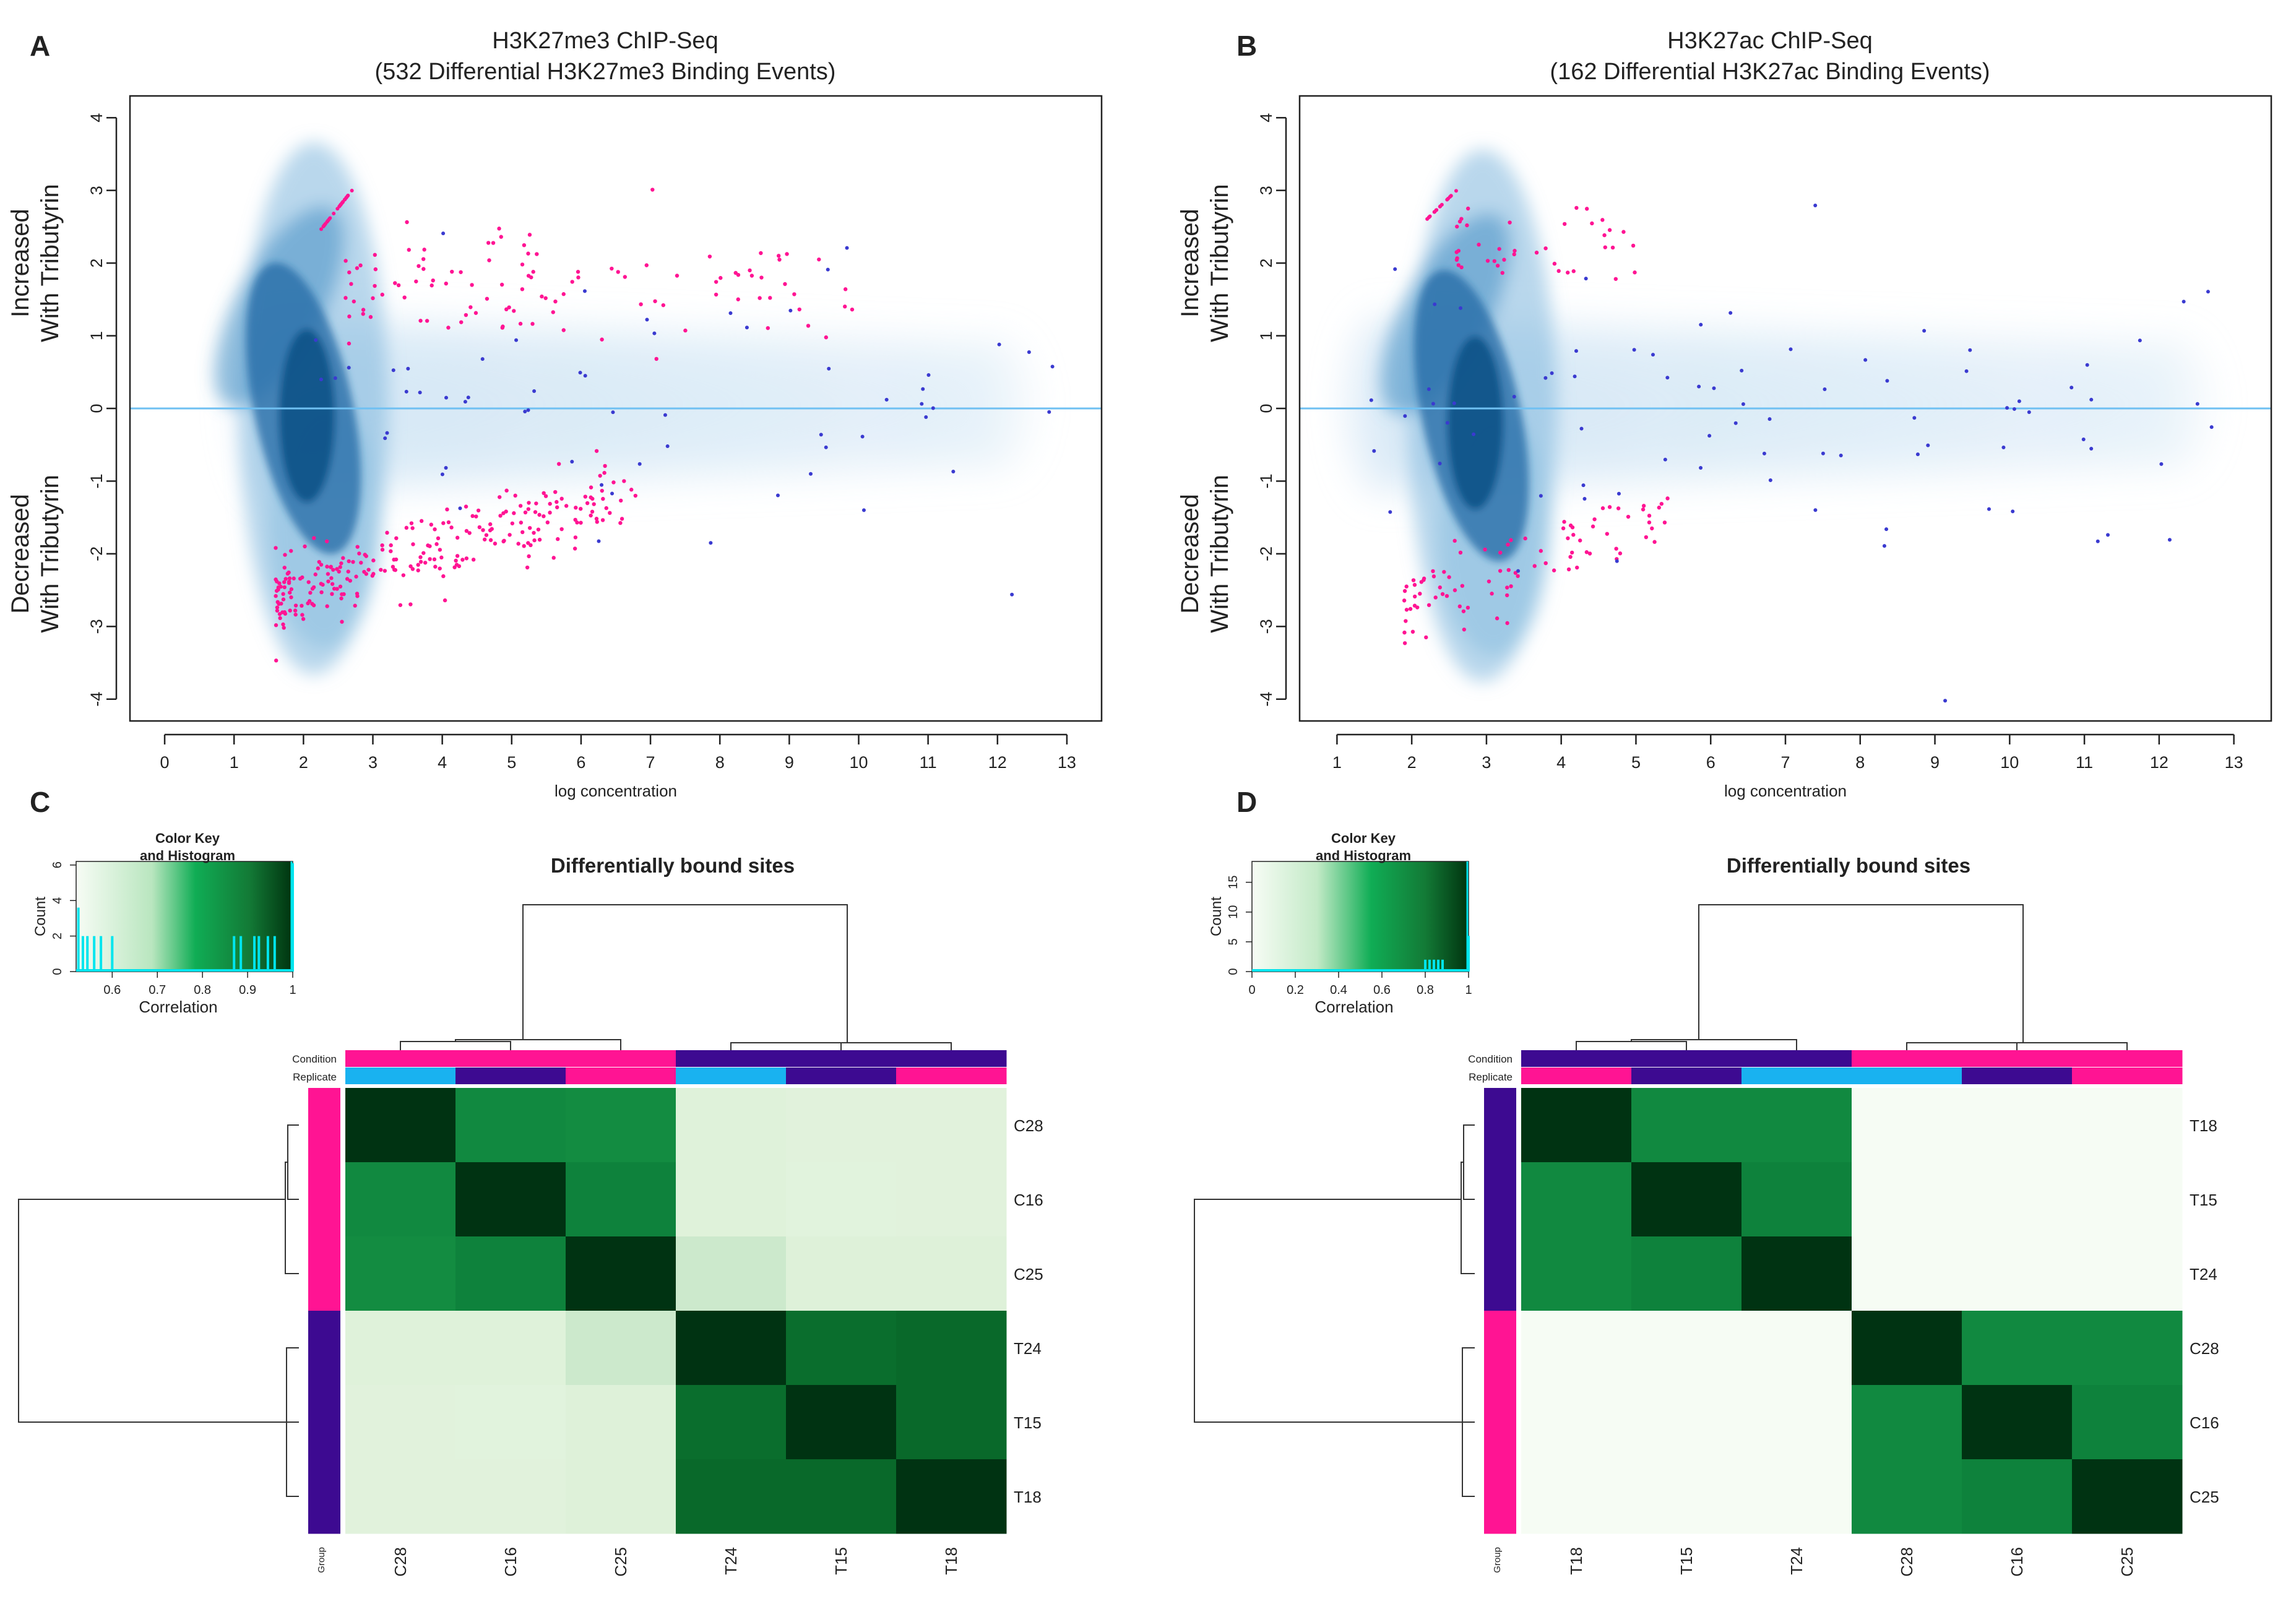  I want to click on color-key-x-tick-label: 0.4, so click(1339, 990).